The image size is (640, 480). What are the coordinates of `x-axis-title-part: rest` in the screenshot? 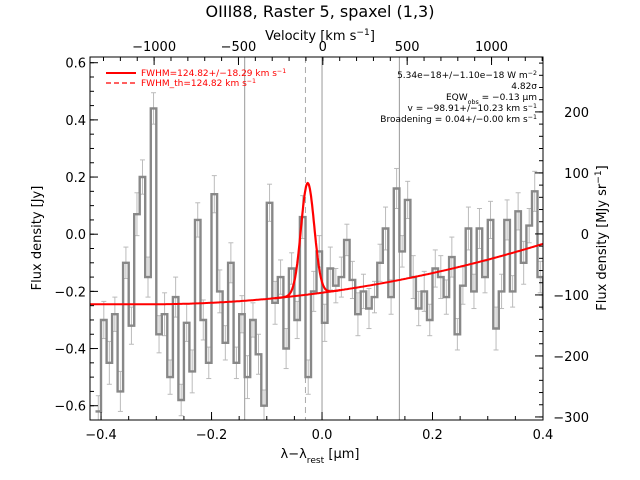 It's located at (316, 461).